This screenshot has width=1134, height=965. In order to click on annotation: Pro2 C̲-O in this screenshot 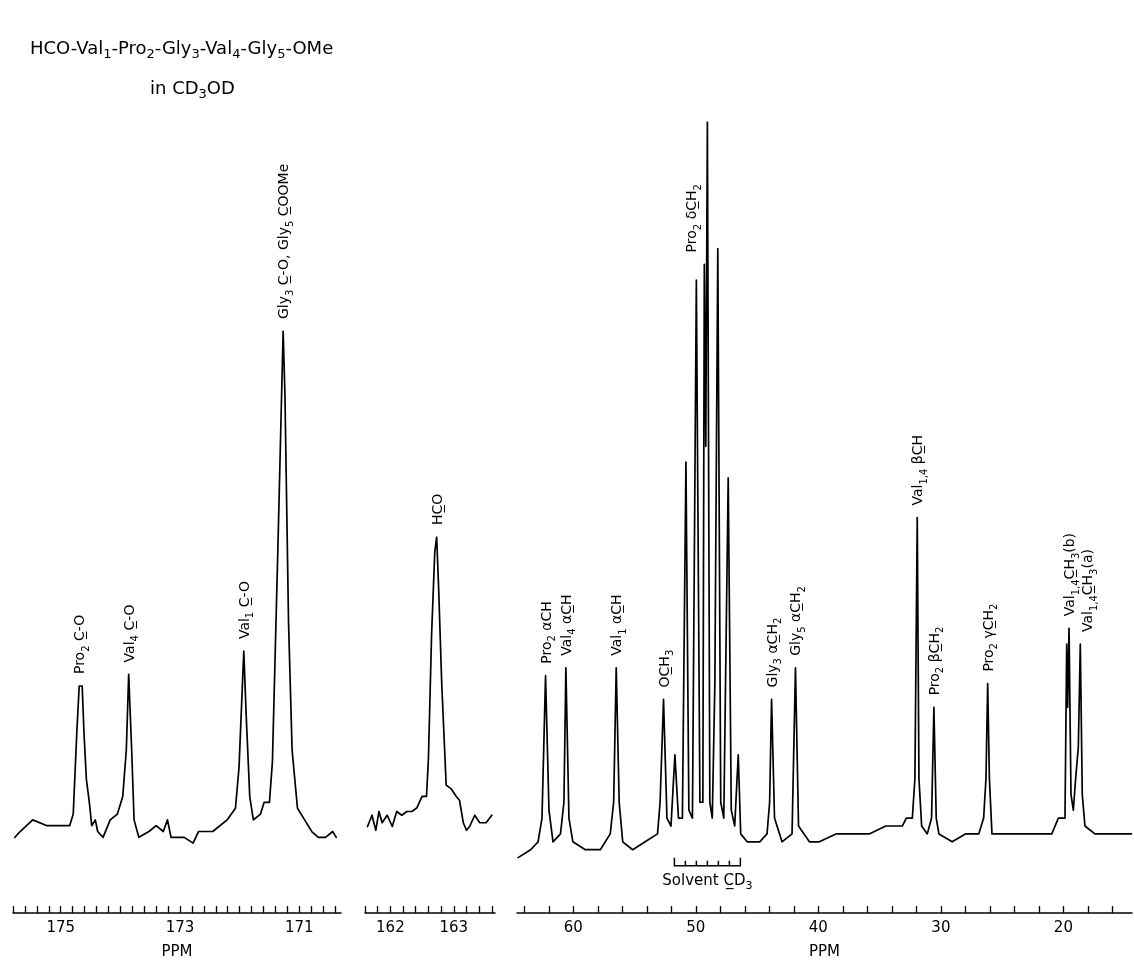, I will do `click(81, 644)`.